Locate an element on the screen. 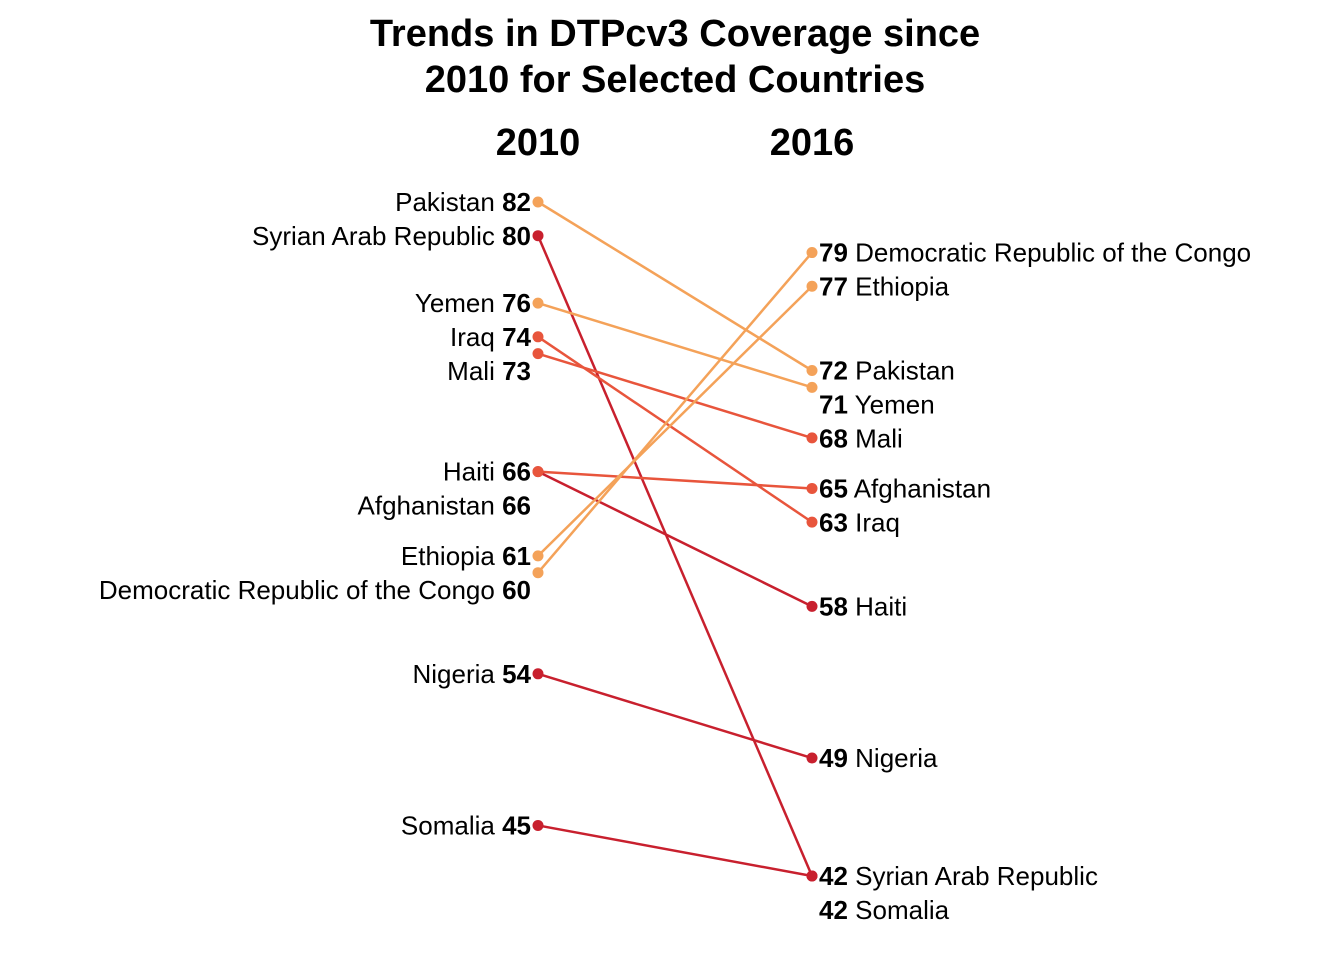 The image size is (1344, 960). label-2010-haiti: Haiti 66 is located at coordinates (487, 472).